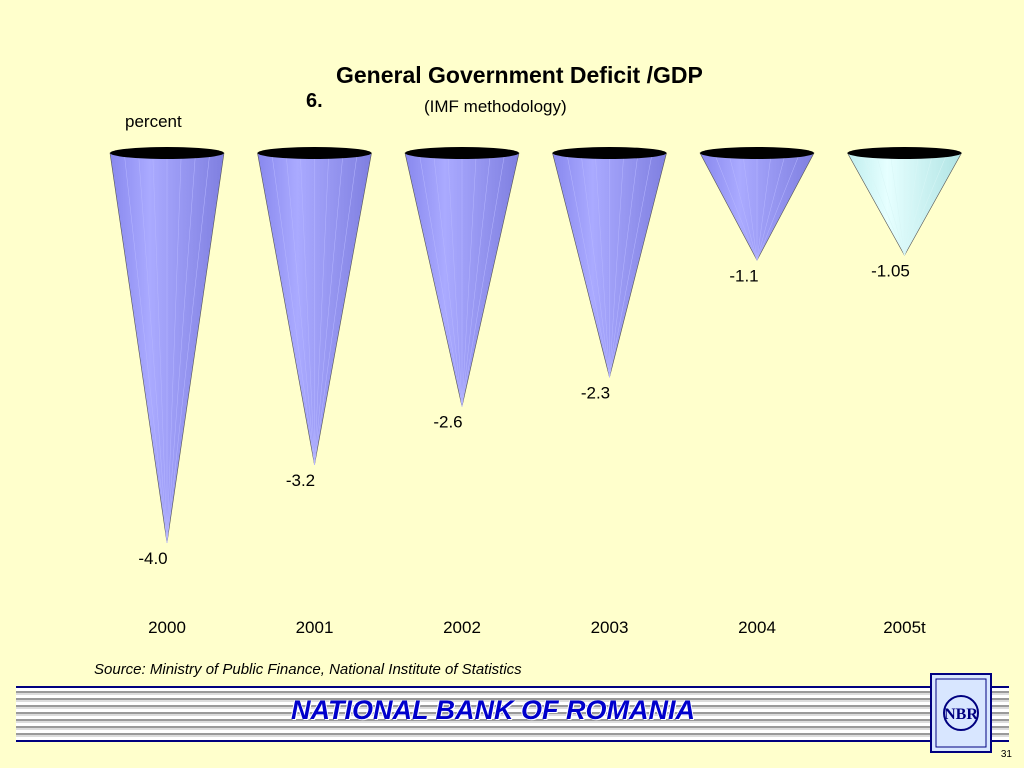 This screenshot has width=1024, height=768. What do you see at coordinates (314, 153) in the screenshot?
I see `cone-top-2001` at bounding box center [314, 153].